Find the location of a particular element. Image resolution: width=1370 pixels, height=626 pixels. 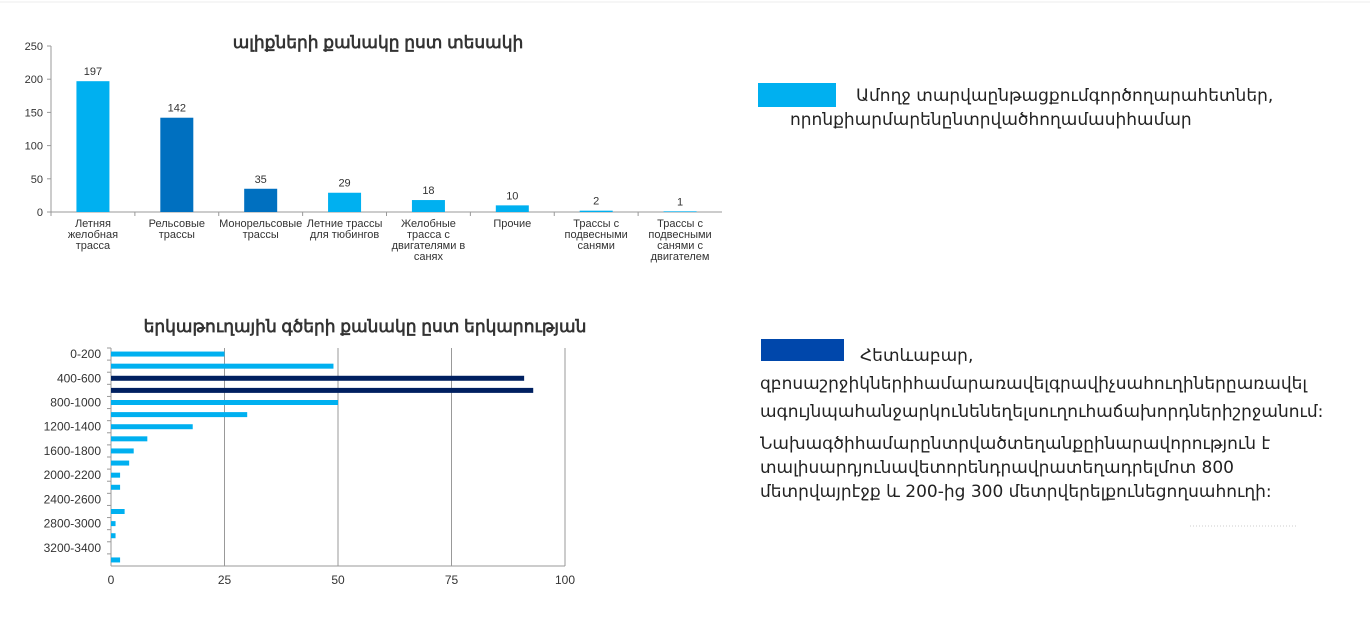

y-tick-label: 250 is located at coordinates (34, 47).